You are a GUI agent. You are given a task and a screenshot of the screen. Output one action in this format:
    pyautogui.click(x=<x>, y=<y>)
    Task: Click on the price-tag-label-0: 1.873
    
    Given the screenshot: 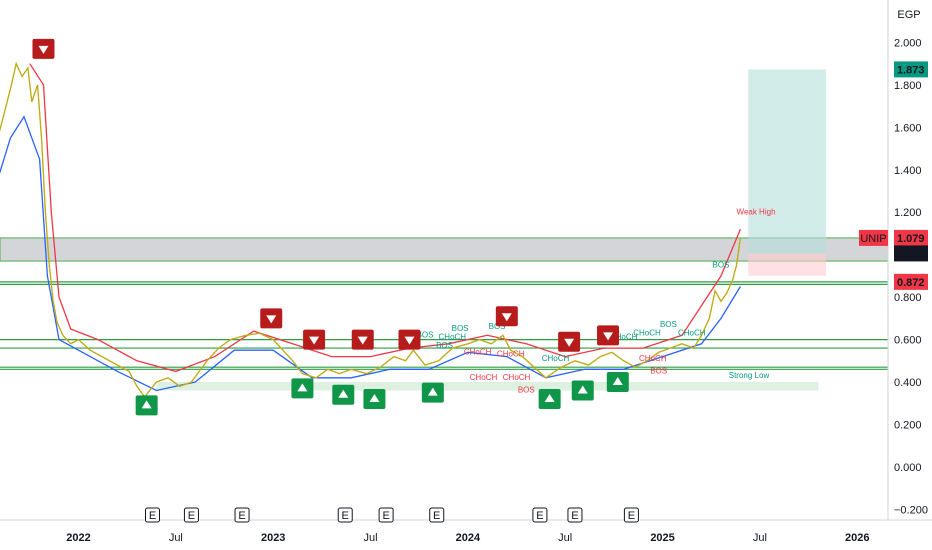 What is the action you would take?
    pyautogui.click(x=911, y=70)
    